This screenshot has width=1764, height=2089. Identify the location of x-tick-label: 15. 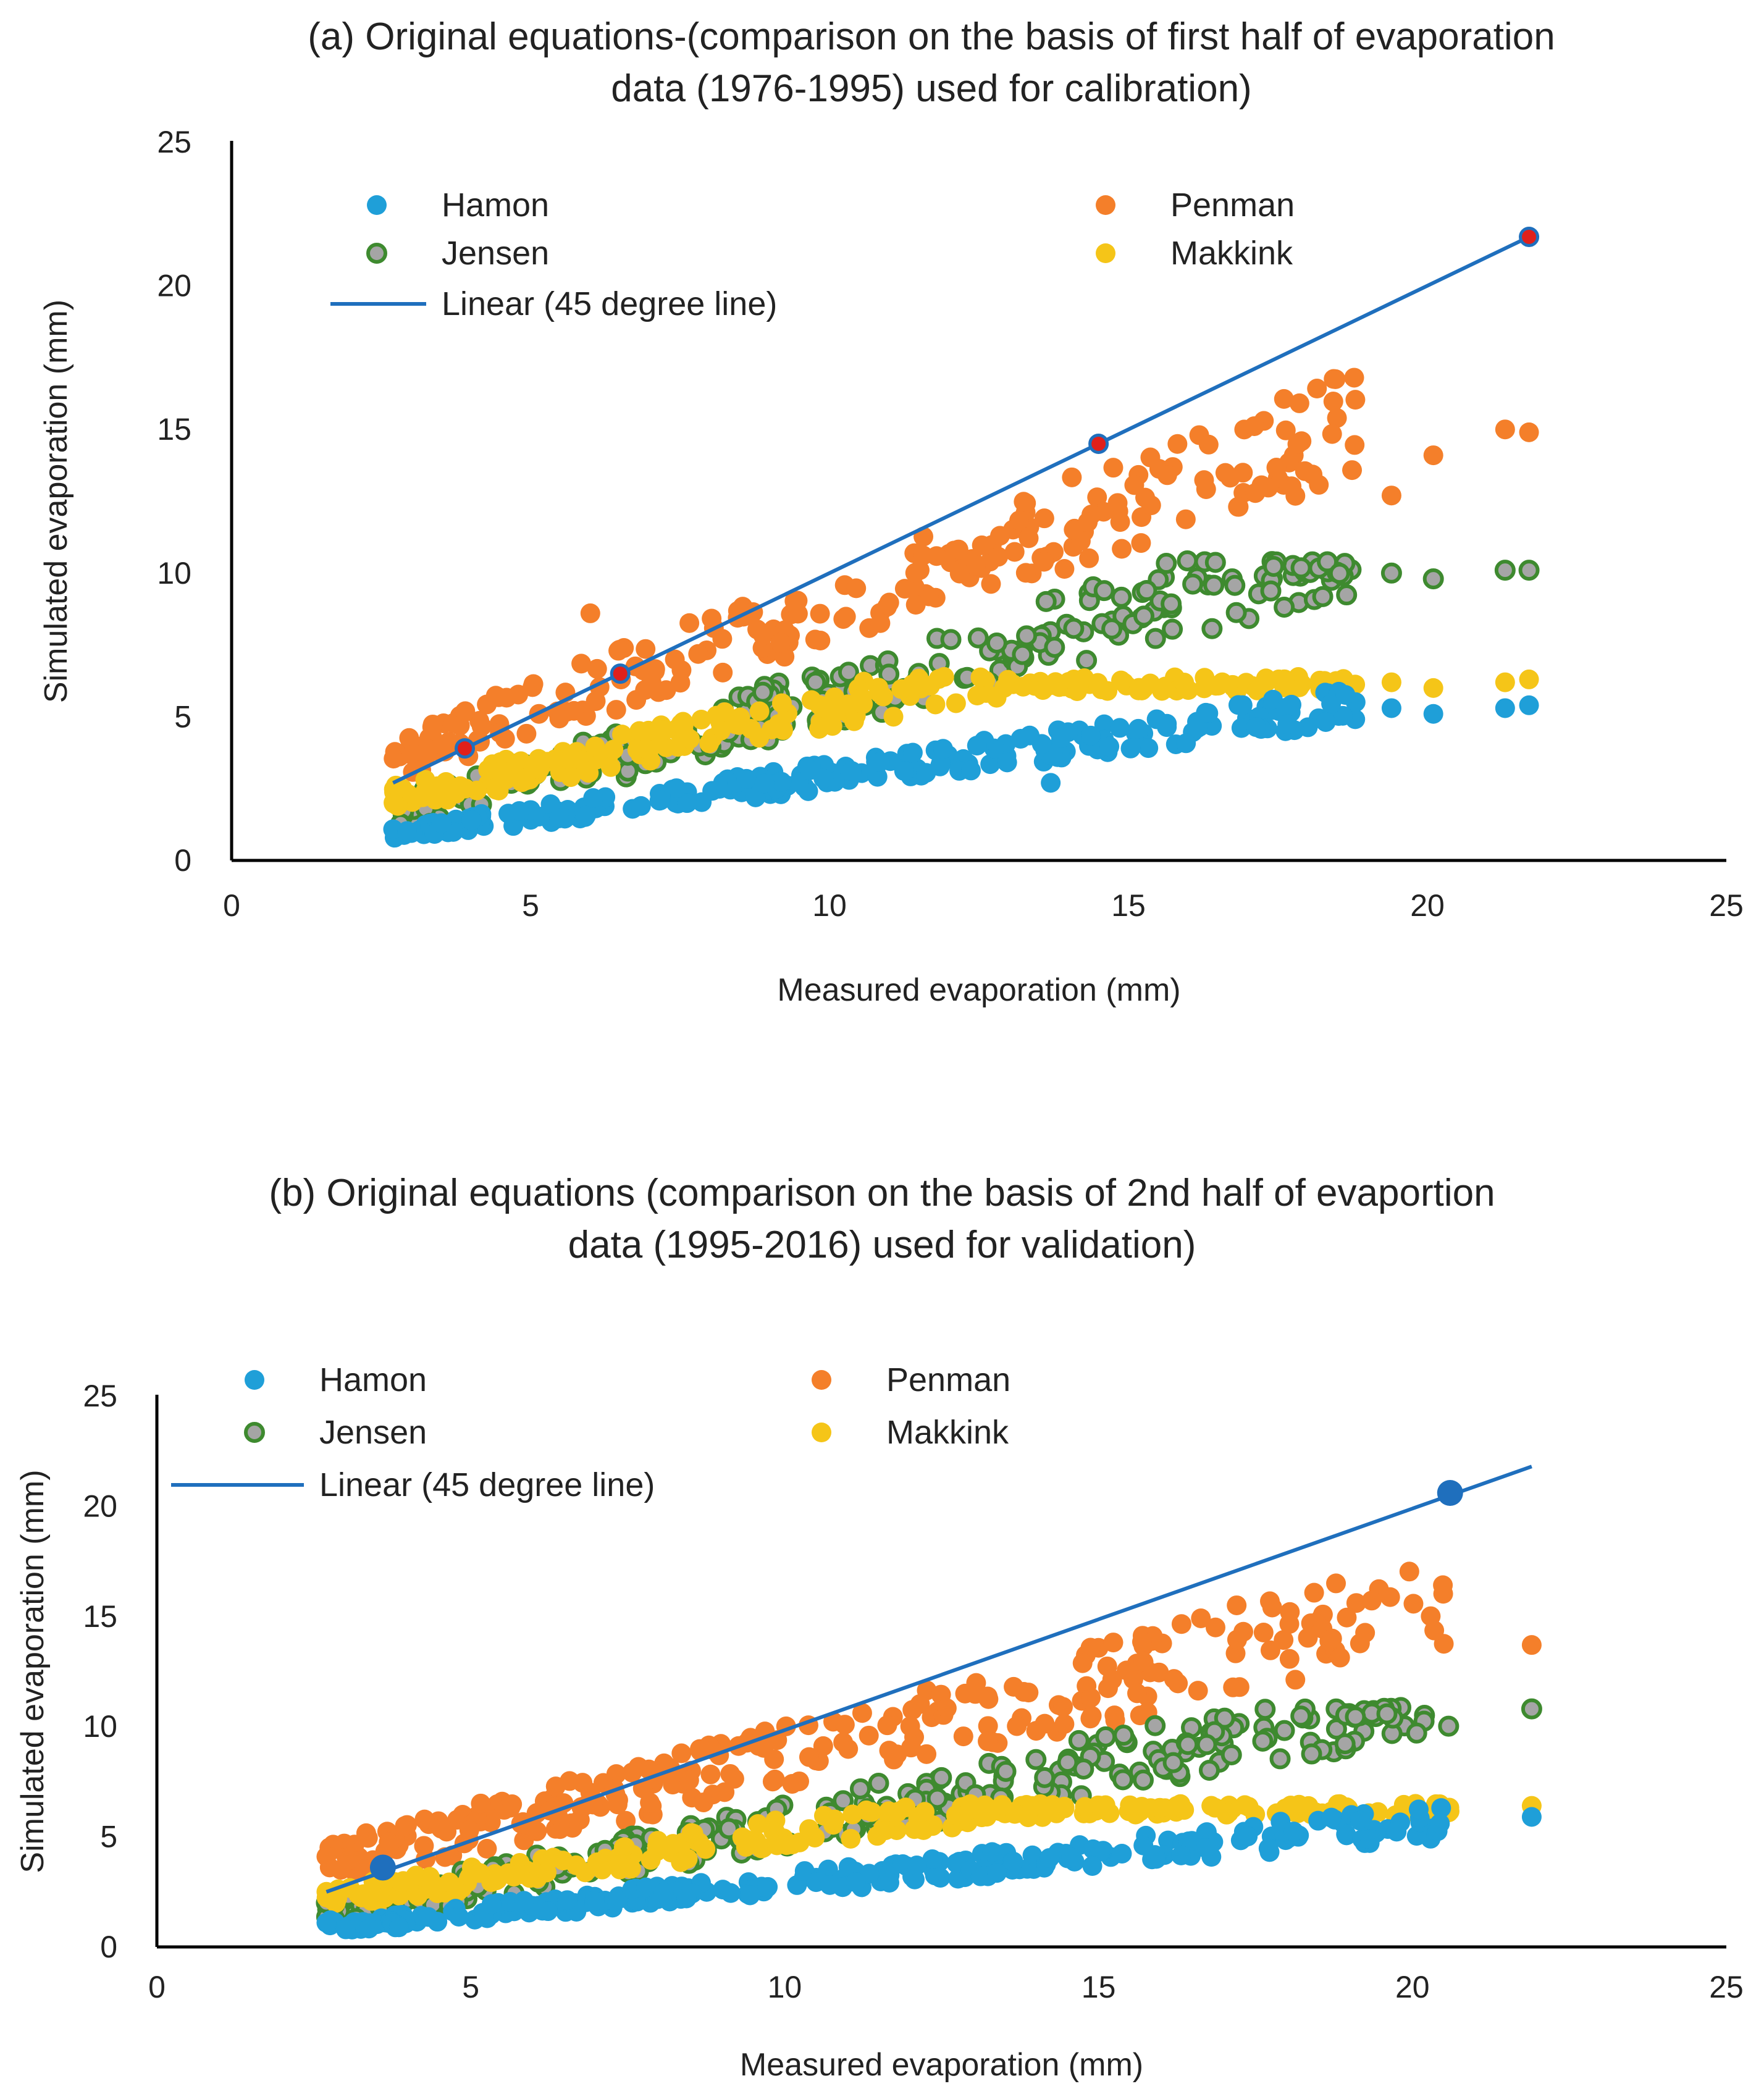
(1099, 1987).